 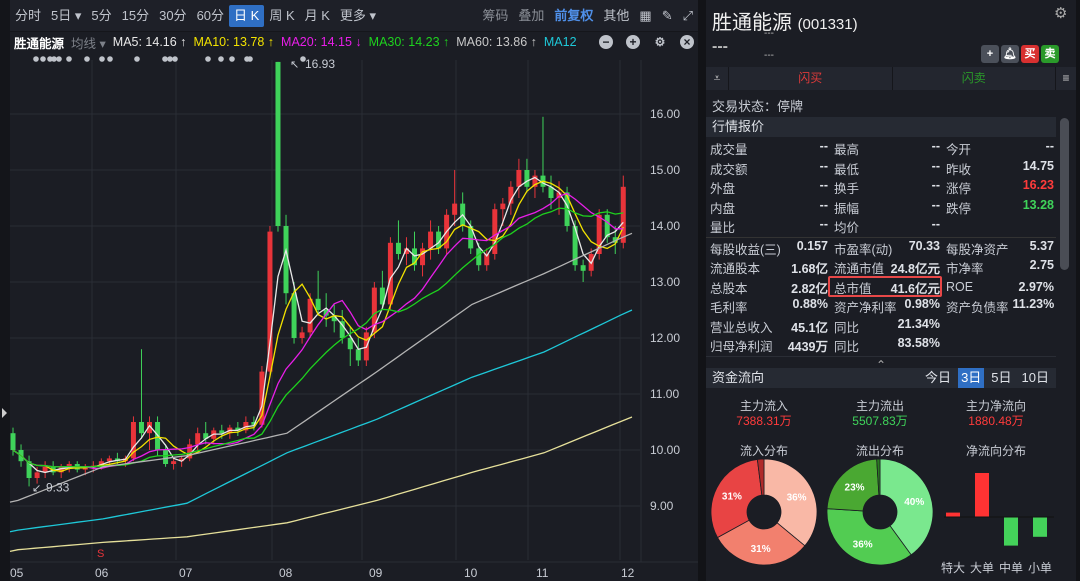 I want to click on period-tab-0: 分时, so click(x=28, y=15).